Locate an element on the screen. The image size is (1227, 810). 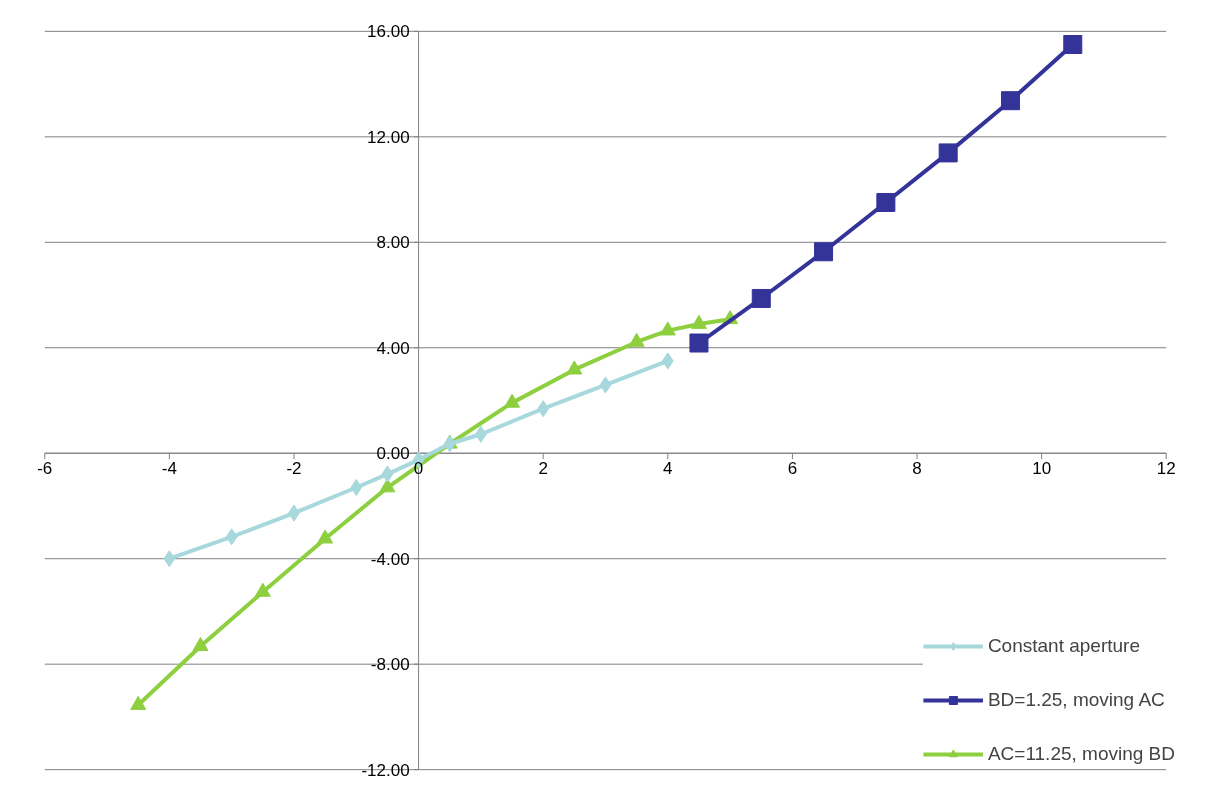
x-tick-label: -2 is located at coordinates (294, 469).